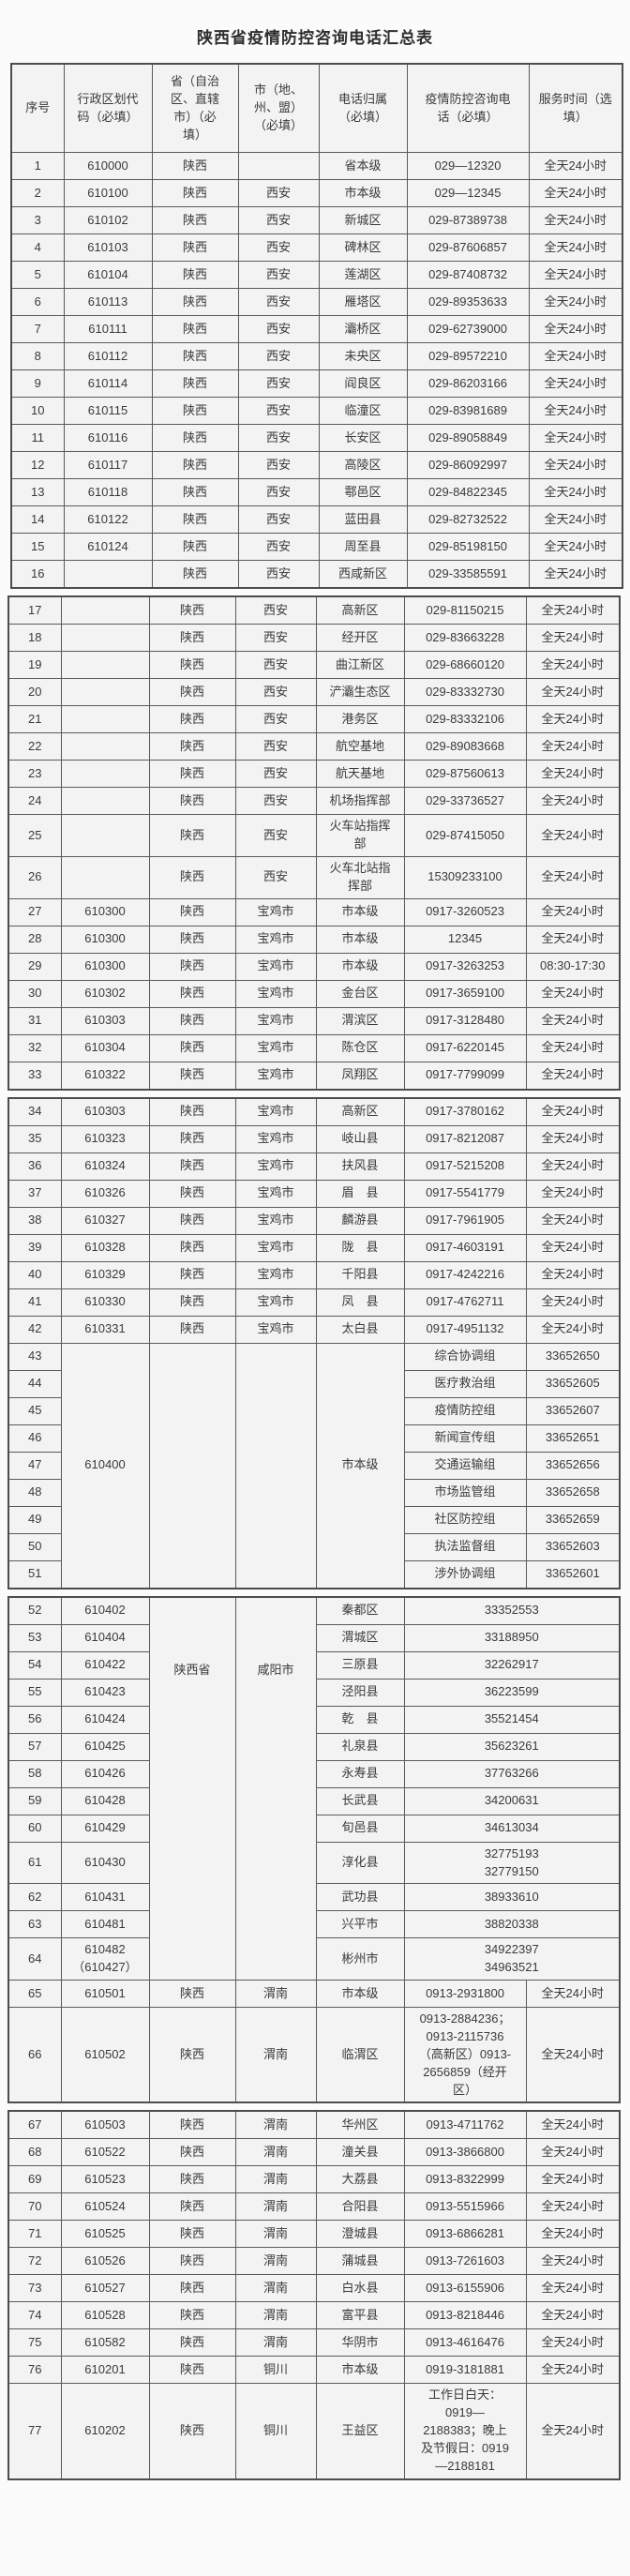 This screenshot has height=2576, width=630. Describe the element at coordinates (108, 465) in the screenshot. I see `cell-code: 610117` at that location.